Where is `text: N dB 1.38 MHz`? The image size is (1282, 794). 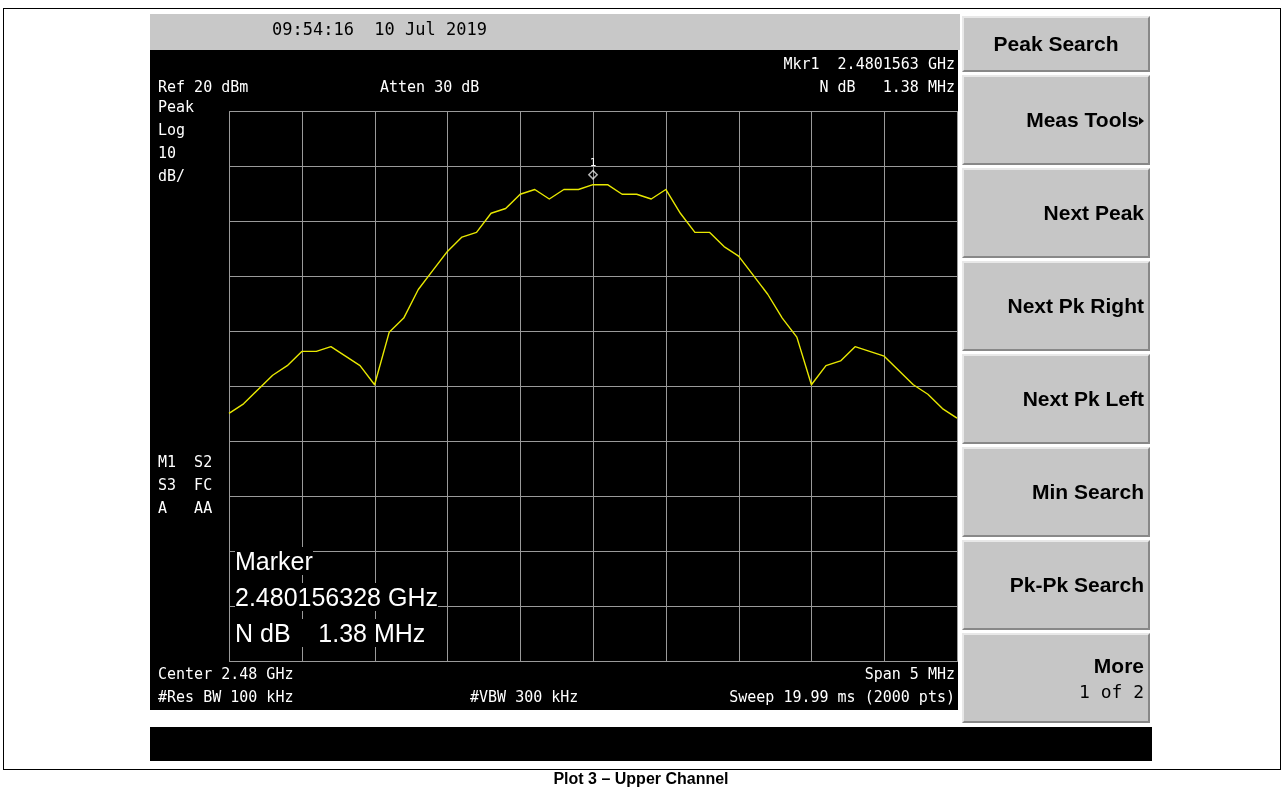
text: N dB 1.38 MHz is located at coordinates (887, 87).